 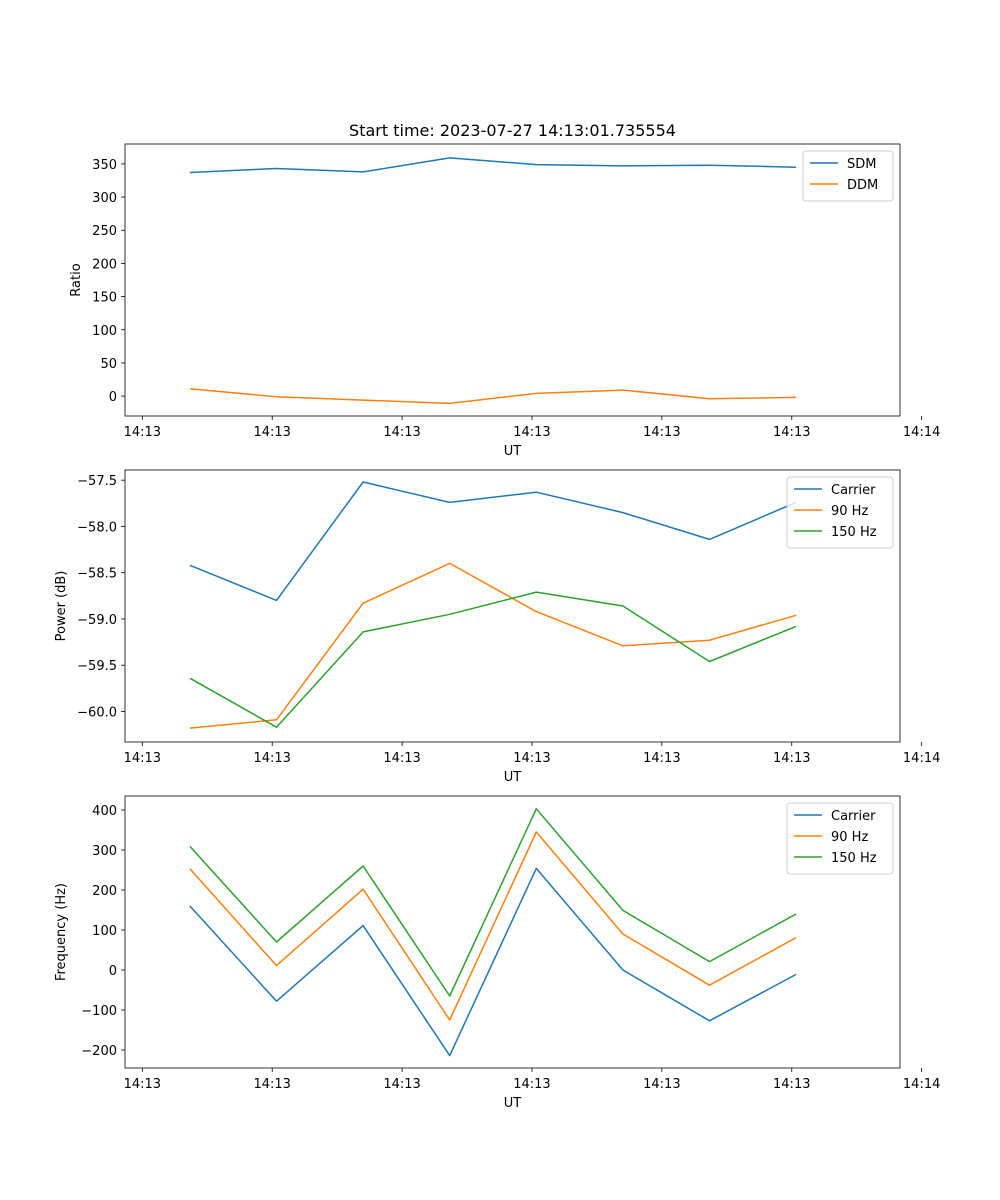 What do you see at coordinates (862, 185) in the screenshot?
I see `legend-entry: DDM` at bounding box center [862, 185].